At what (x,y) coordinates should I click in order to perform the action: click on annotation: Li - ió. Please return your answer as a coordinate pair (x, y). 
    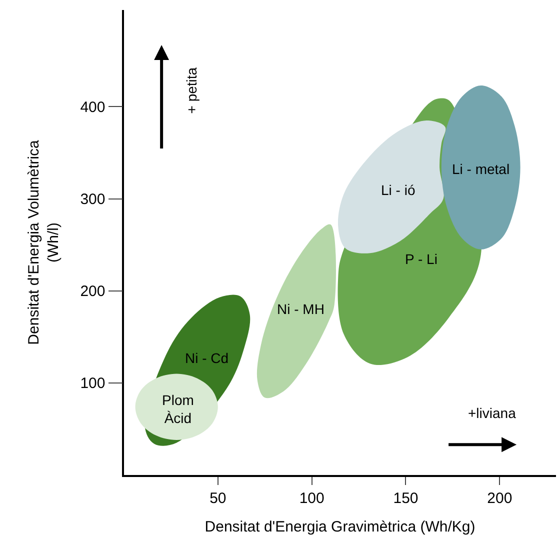
    Looking at the image, I should click on (398, 190).